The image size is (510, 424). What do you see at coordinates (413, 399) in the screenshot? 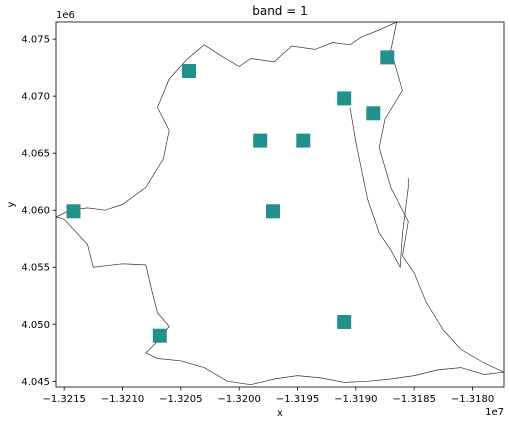
I see `x-tick-label: −1.3185` at bounding box center [413, 399].